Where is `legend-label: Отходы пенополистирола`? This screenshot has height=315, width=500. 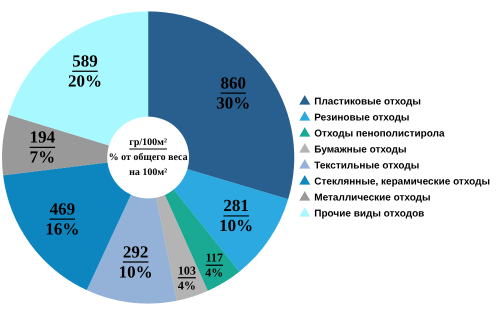 legend-label: Отходы пенополистирола is located at coordinates (379, 134).